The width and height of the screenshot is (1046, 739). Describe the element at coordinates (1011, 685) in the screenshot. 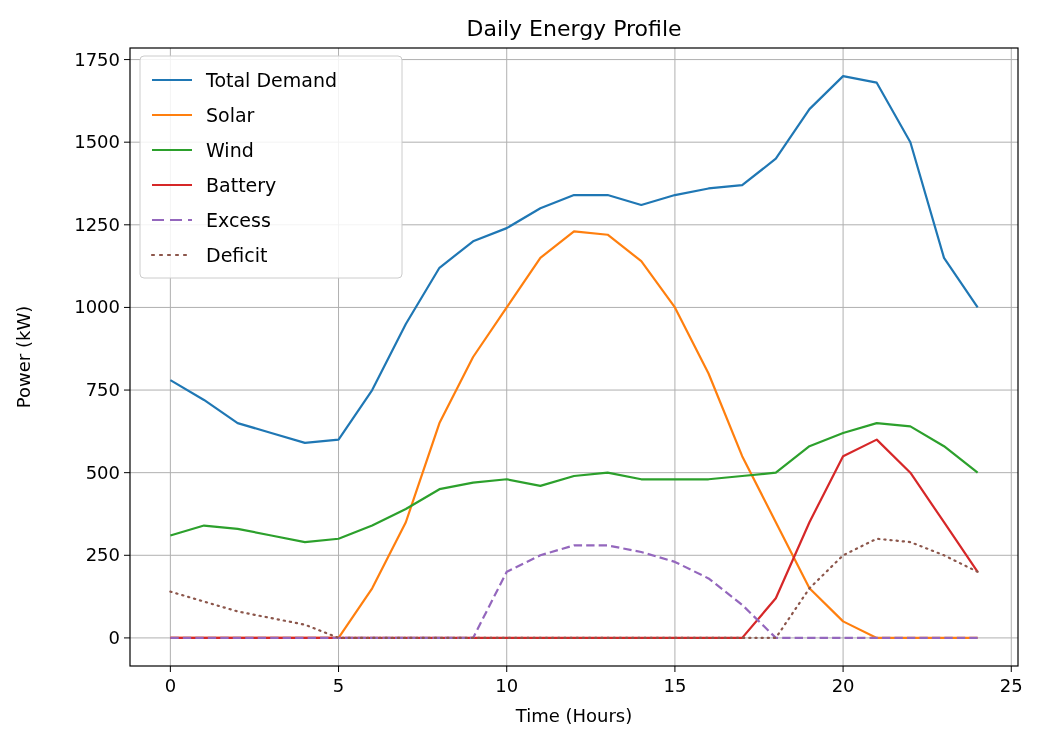

I see `x-tick-label: 25` at that location.